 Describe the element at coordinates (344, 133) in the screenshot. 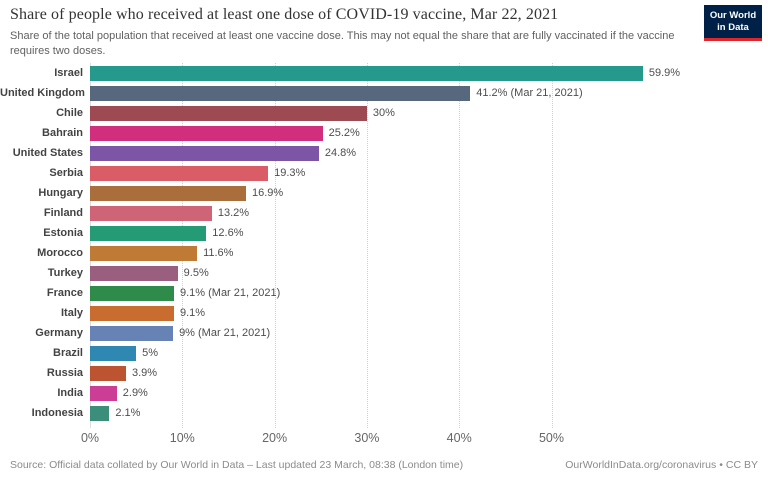

I see `bar-value-label: 25.2%` at that location.